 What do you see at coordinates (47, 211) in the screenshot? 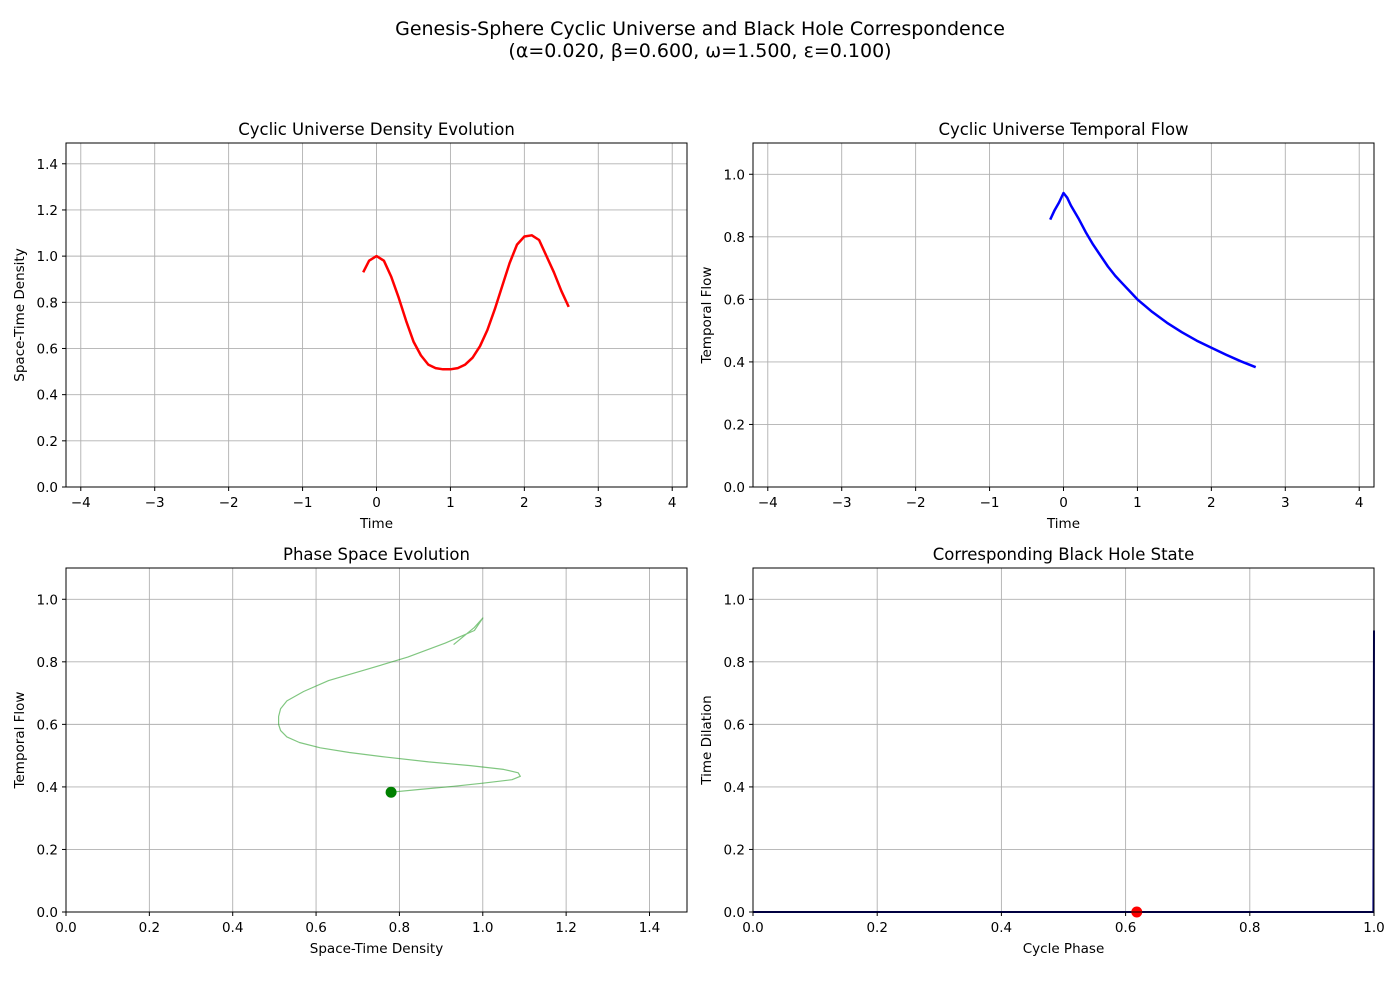
I see `y-tick-label: 1.2` at bounding box center [47, 211].